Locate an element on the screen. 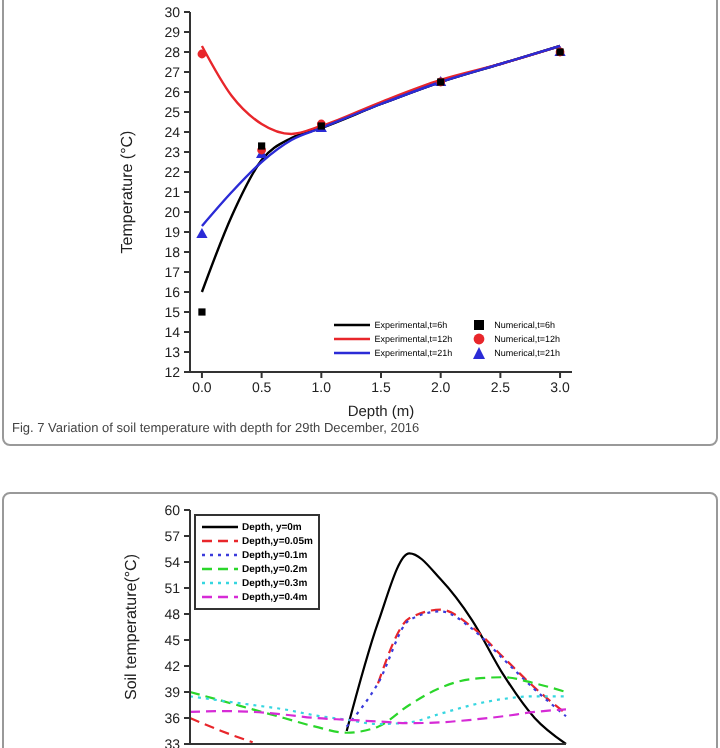 This screenshot has width=720, height=748. y-axis-title: Temperature (°C) is located at coordinates (126, 191).